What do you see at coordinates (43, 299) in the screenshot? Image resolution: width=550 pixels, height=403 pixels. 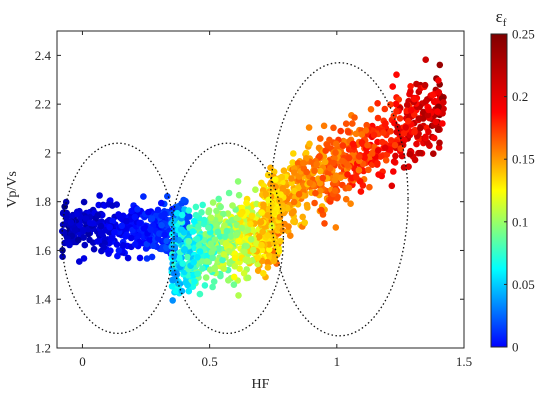 I see `y-tick-label: 1.4` at bounding box center [43, 299].